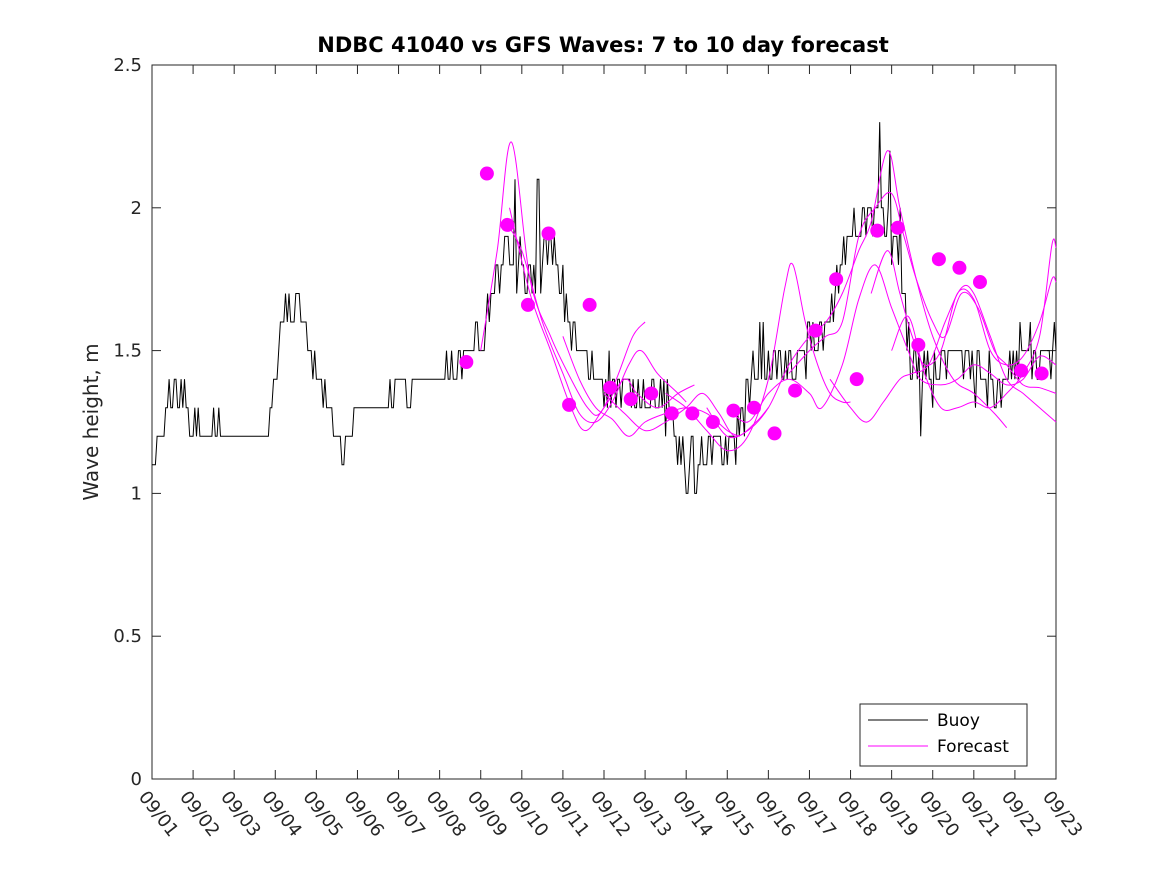  I want to click on x-tick-label: 09/10, so click(528, 814).